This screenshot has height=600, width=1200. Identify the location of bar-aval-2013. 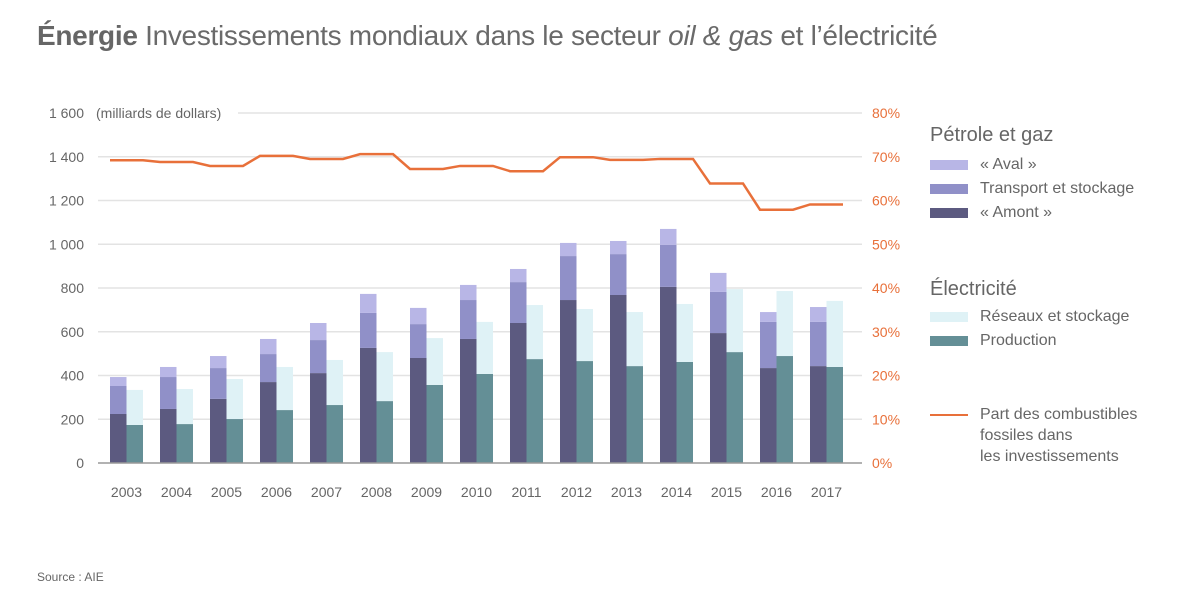
(618, 247).